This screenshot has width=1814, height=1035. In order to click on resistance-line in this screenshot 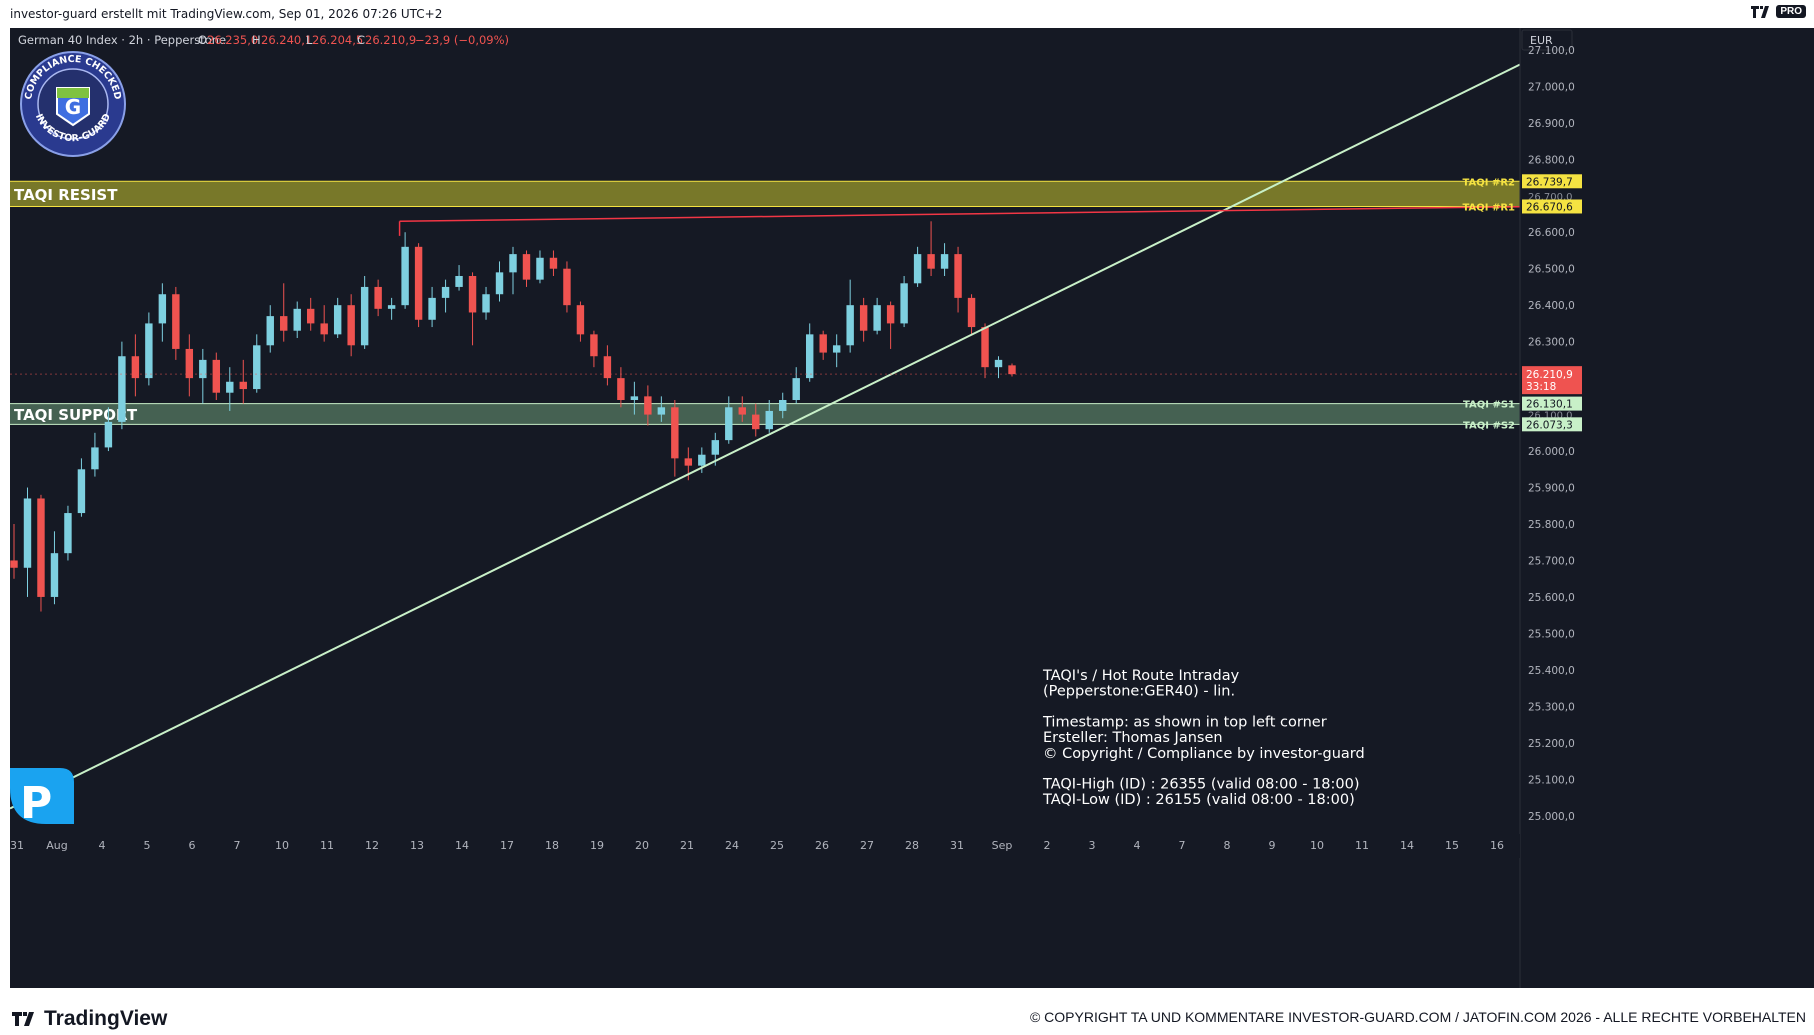, I will do `click(960, 214)`.